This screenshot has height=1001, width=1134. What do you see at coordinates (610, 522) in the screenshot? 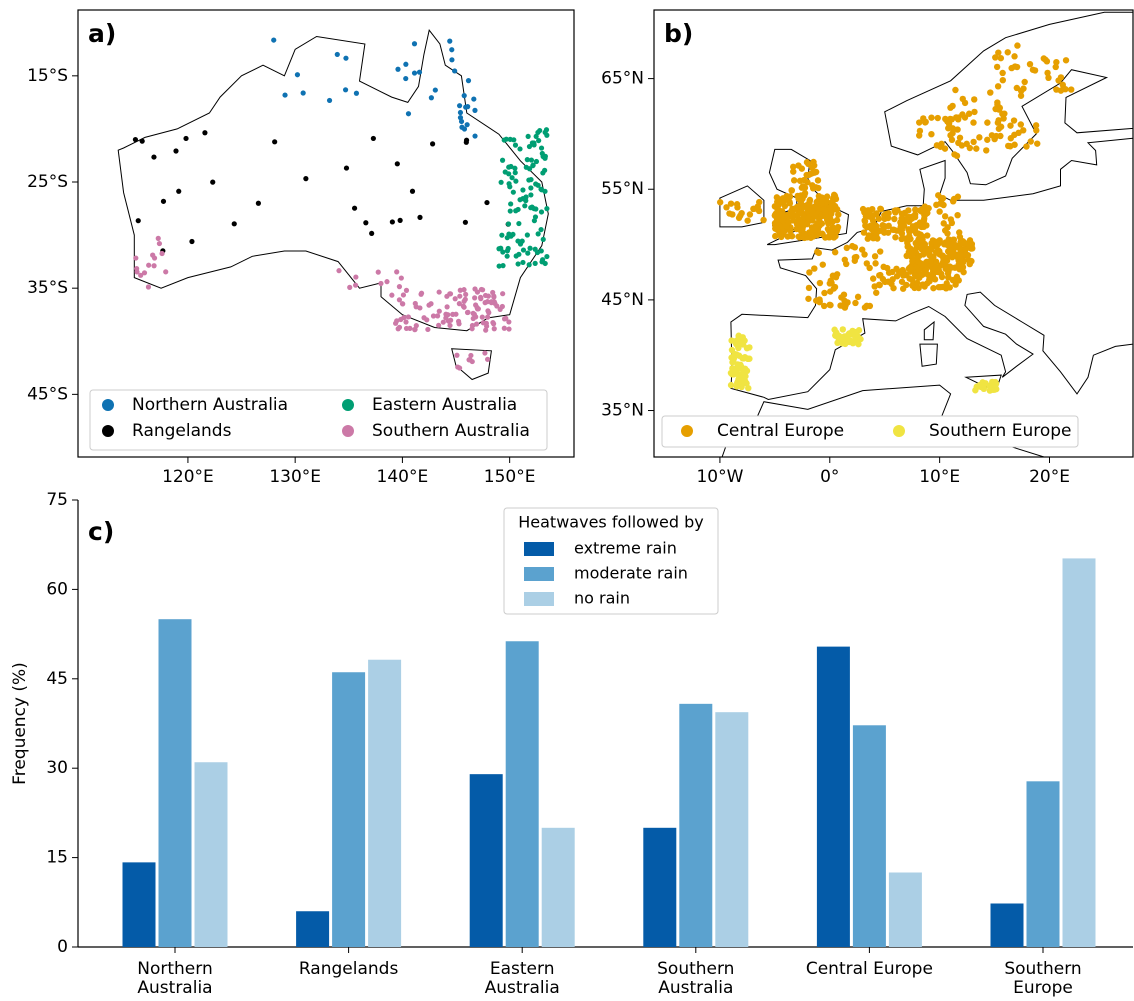
I see `legend-title: Heatwaves followed by` at bounding box center [610, 522].